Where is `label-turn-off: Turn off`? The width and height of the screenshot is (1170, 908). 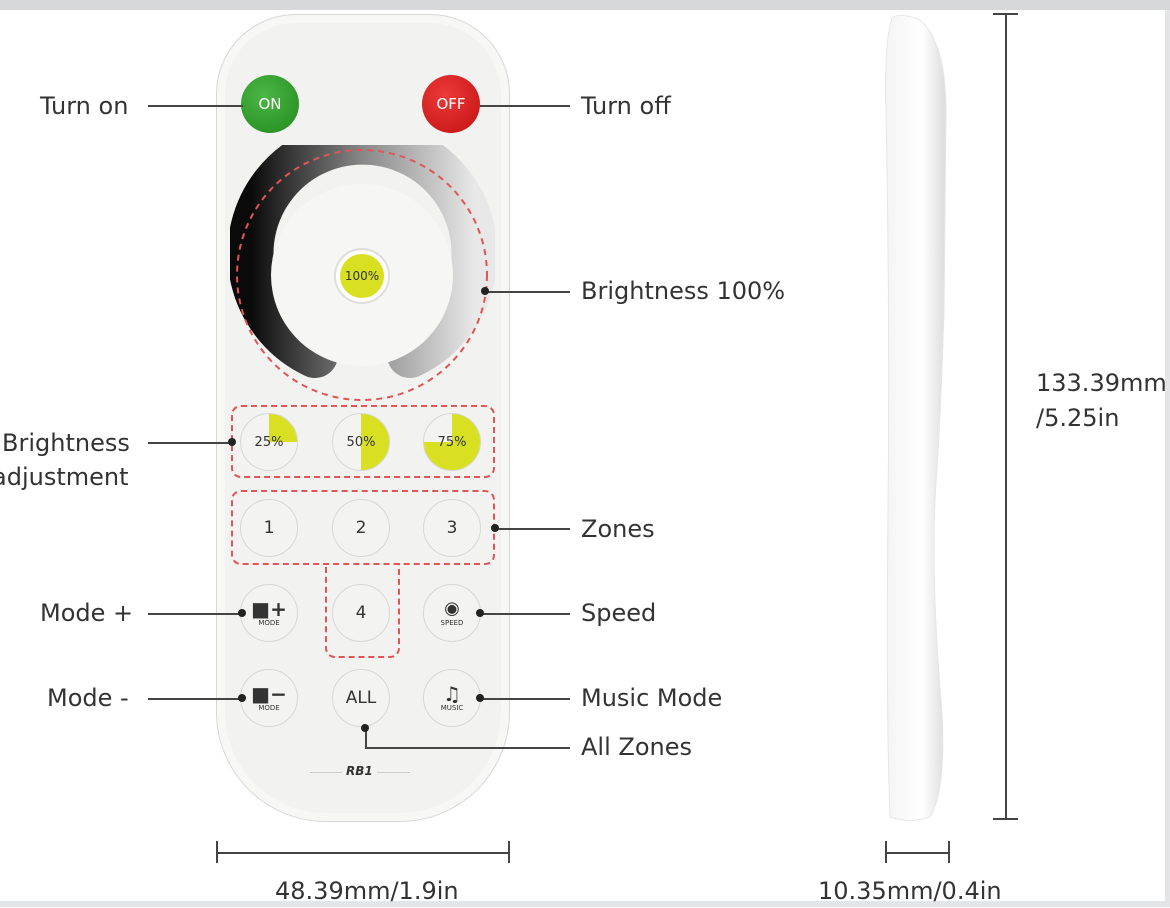 label-turn-off: Turn off is located at coordinates (626, 106).